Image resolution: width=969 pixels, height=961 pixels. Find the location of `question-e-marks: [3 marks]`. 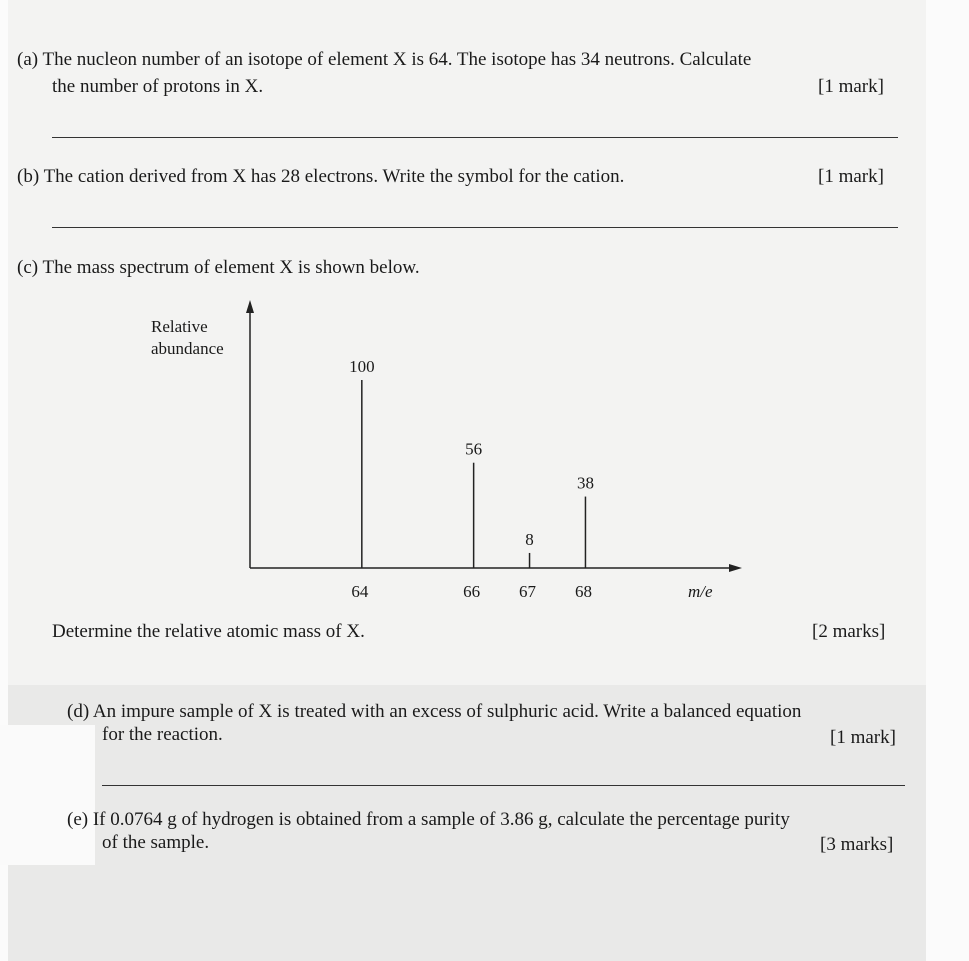

question-e-marks: [3 marks] is located at coordinates (857, 844).